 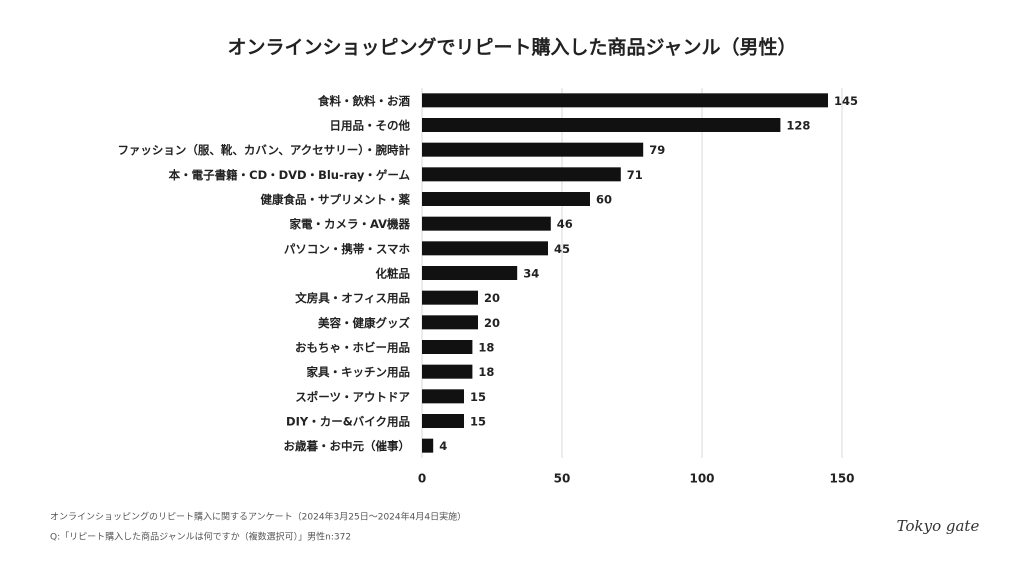 I want to click on y-tick-label: 家電・カメラ・AV機器, so click(x=349, y=224).